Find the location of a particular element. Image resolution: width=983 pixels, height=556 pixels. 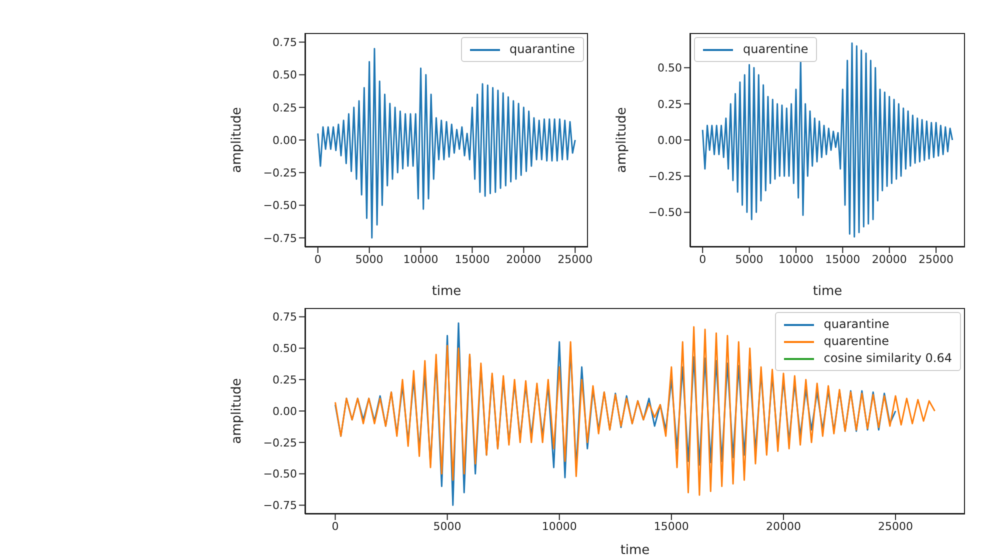

line-series is located at coordinates (828, 140).